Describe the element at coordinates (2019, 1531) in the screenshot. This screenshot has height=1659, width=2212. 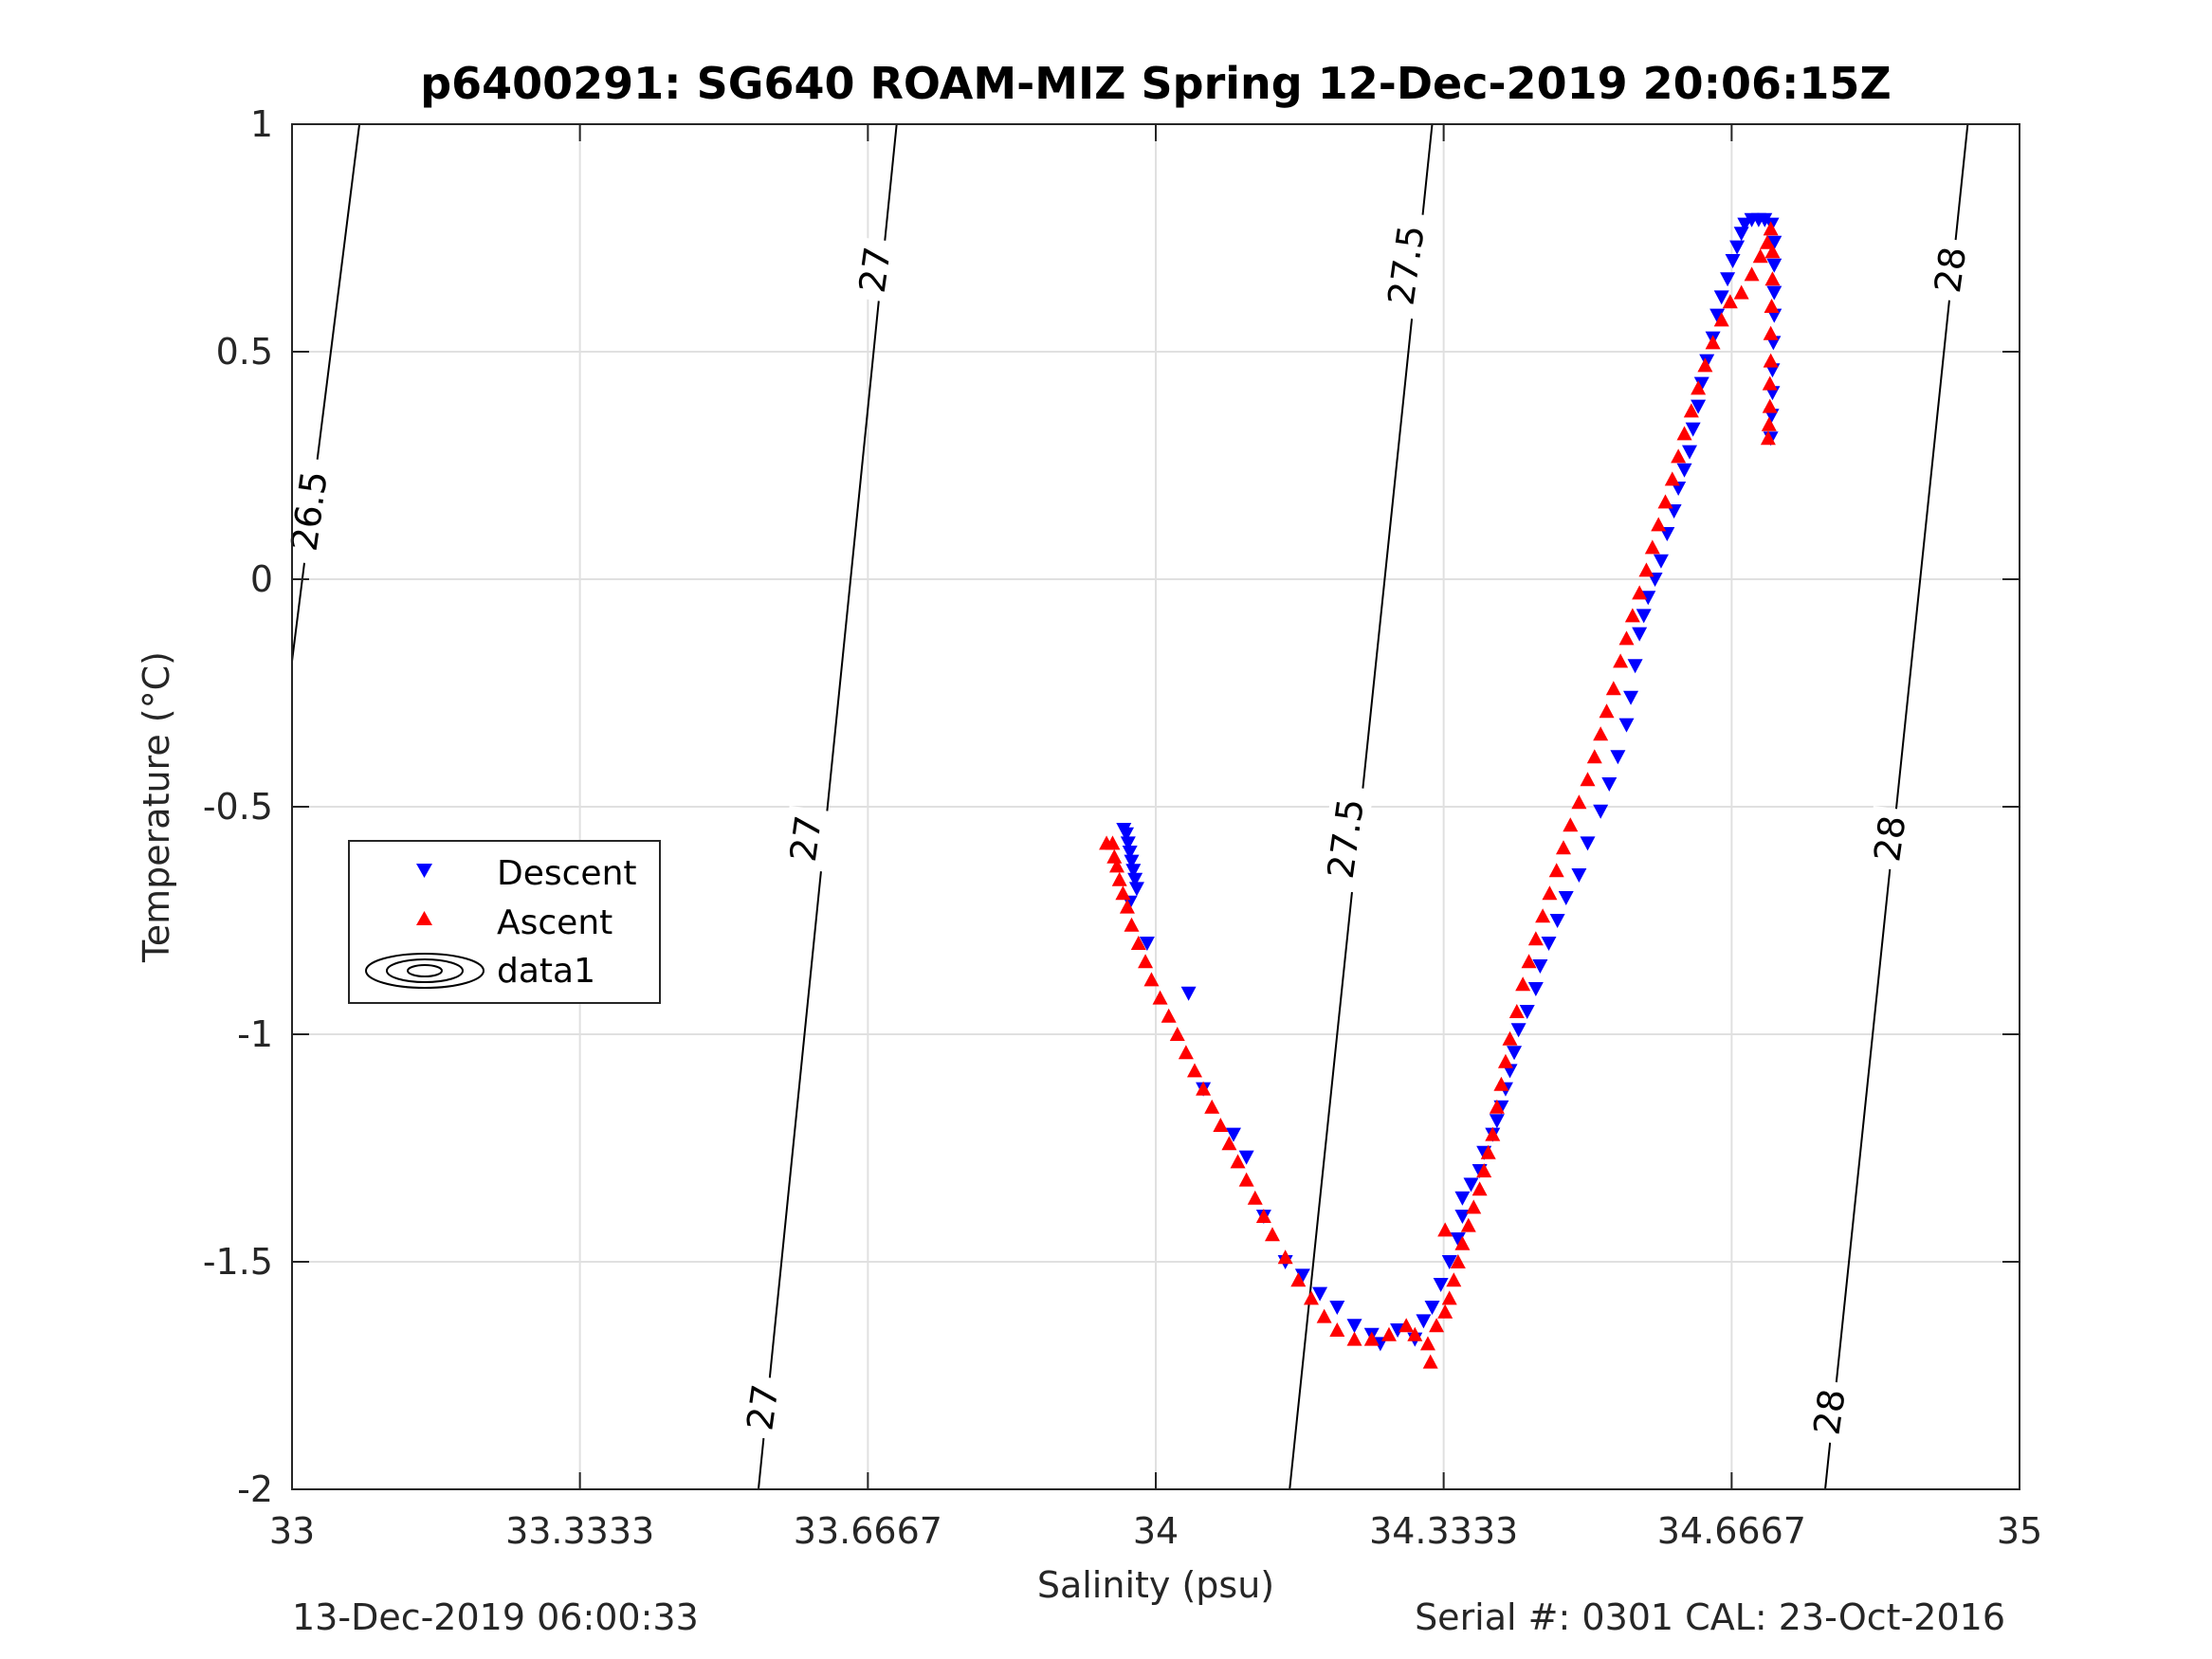
I see `x-tick-label: 35` at that location.